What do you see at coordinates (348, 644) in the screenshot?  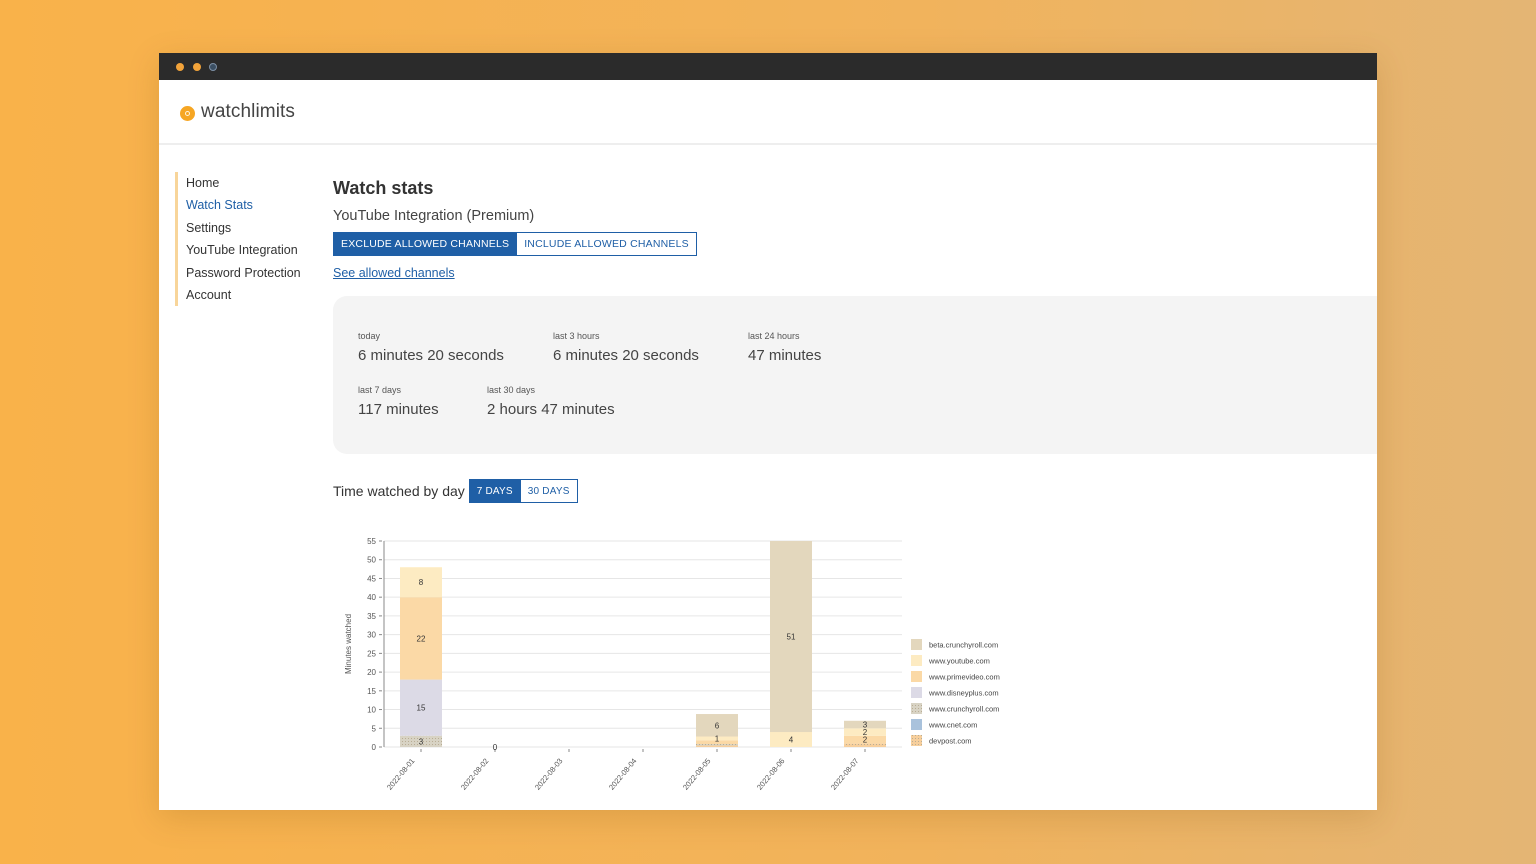 I see `y-axis-label: Minutes watched` at bounding box center [348, 644].